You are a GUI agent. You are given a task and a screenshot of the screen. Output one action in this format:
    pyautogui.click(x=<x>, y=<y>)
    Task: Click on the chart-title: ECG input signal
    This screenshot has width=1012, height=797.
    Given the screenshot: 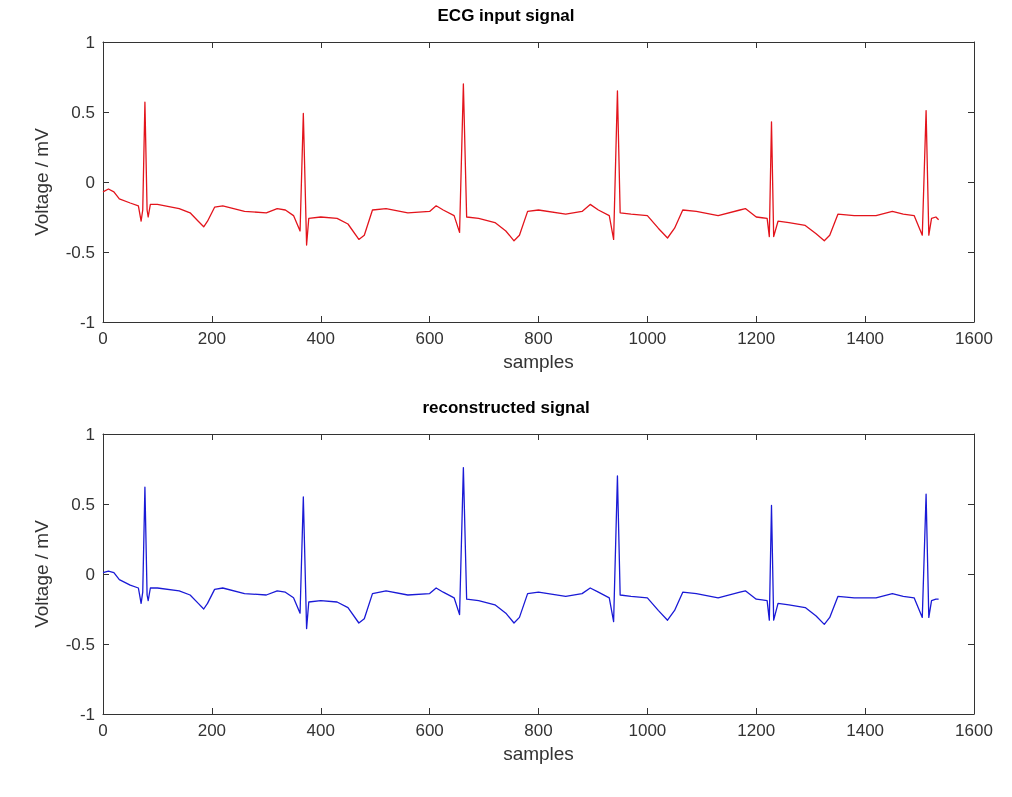 What is the action you would take?
    pyautogui.click(x=506, y=15)
    